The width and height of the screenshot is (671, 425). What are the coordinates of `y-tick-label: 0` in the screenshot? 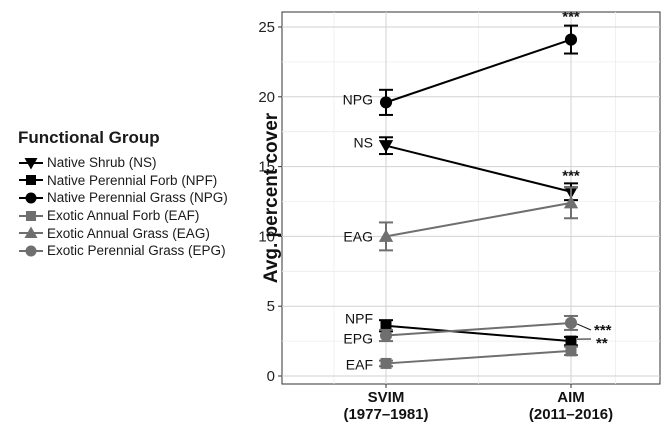 It's located at (271, 376).